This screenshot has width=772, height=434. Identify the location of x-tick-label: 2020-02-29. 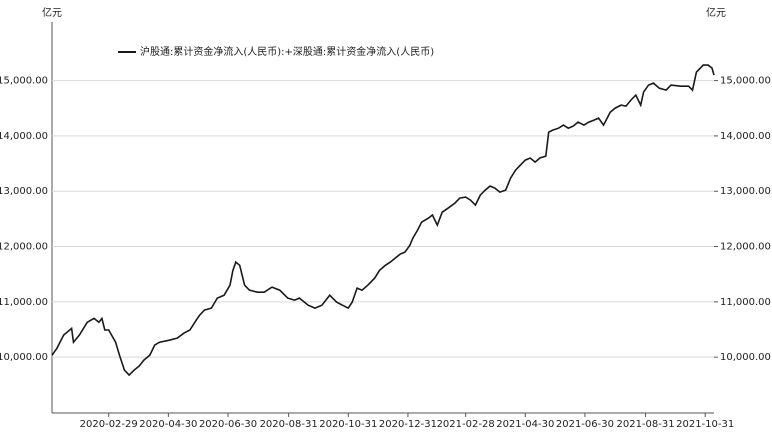
(109, 424).